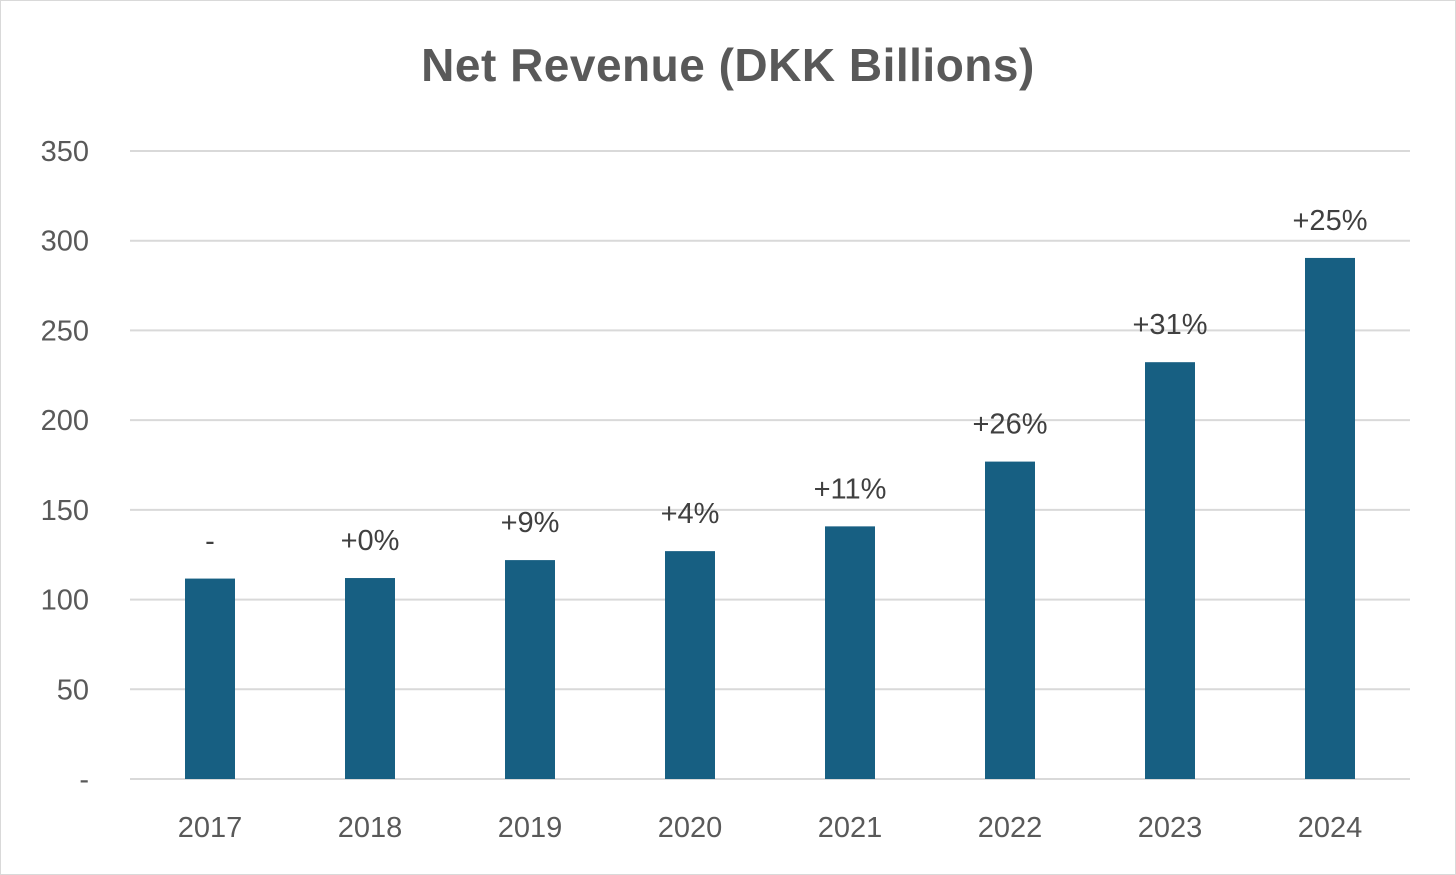 The height and width of the screenshot is (875, 1456). What do you see at coordinates (530, 828) in the screenshot?
I see `x-tick-label: 2019` at bounding box center [530, 828].